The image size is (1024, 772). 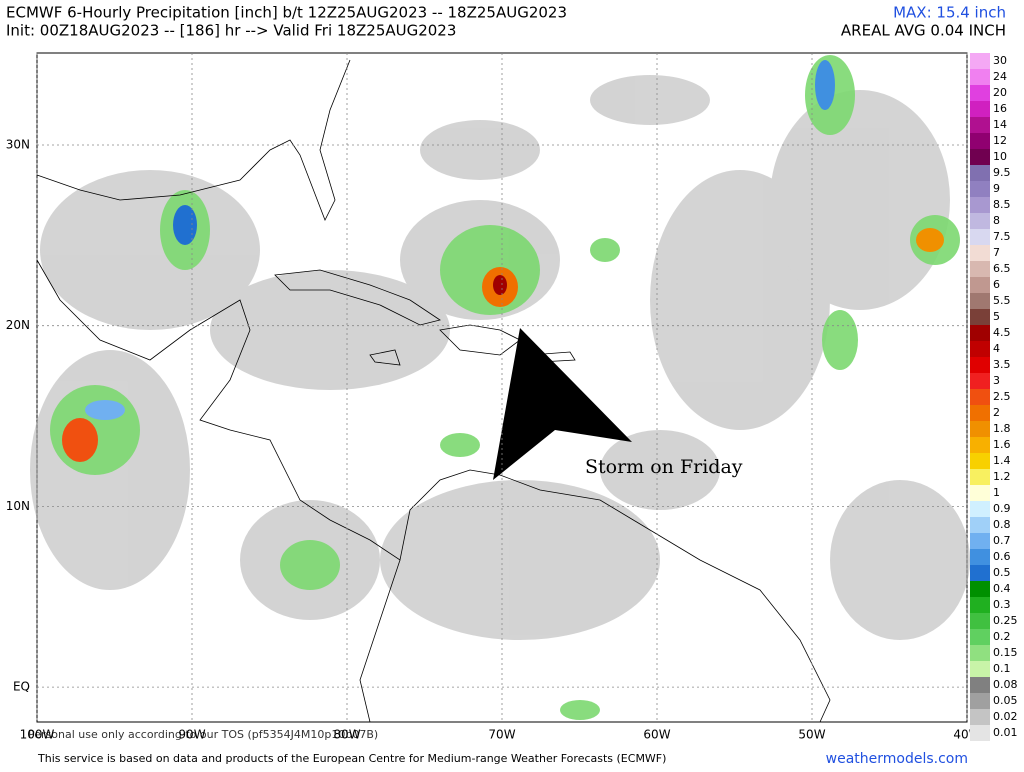 What do you see at coordinates (1002, 524) in the screenshot?
I see `colorbar-label: 0.8` at bounding box center [1002, 524].